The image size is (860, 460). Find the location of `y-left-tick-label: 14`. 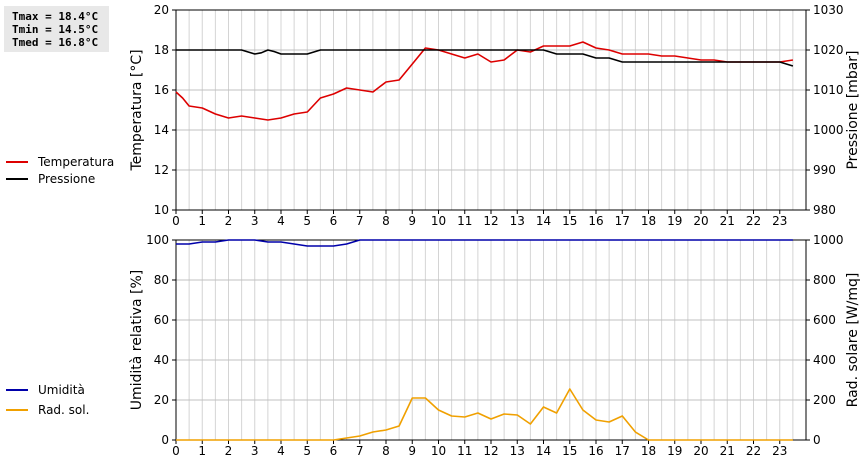

y-left-tick-label: 14 is located at coordinates (161, 130).